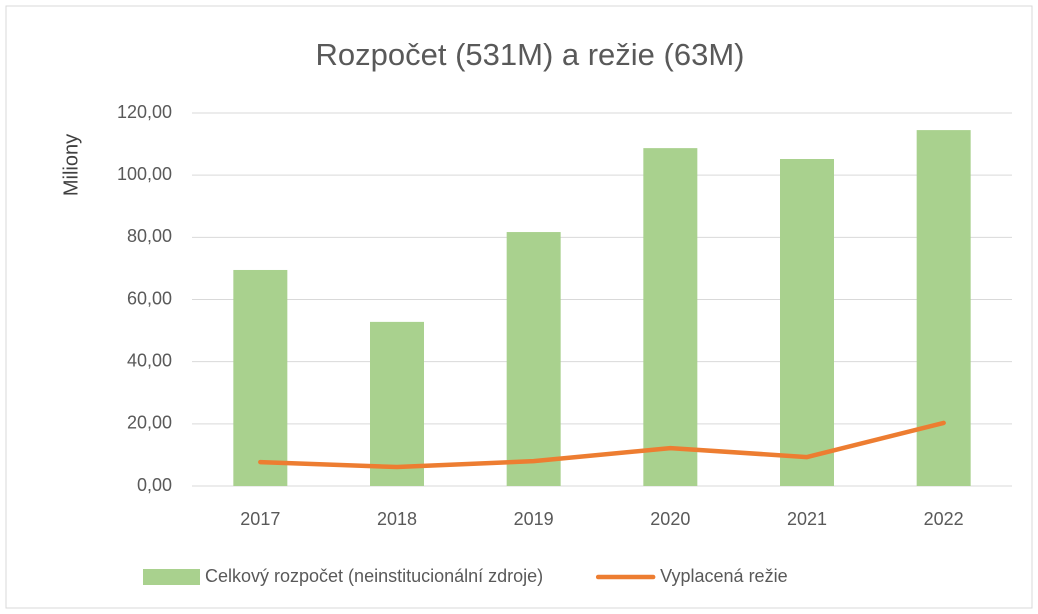 This screenshot has width=1038, height=614. I want to click on x-tick-label: 2019, so click(534, 519).